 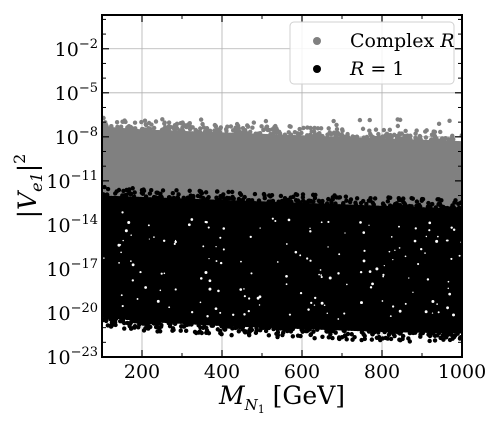 I want to click on x-axis-label: MN1 [GeV], so click(x=281, y=398).